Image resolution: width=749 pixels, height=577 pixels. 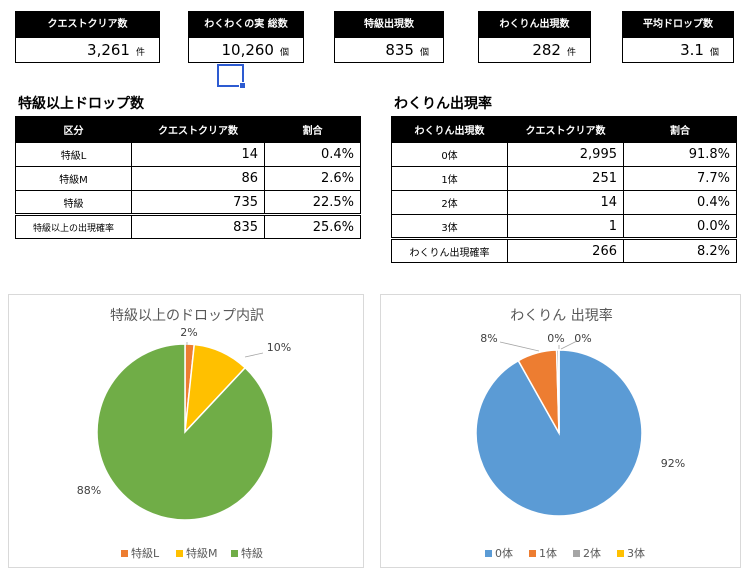 What do you see at coordinates (247, 50) in the screenshot?
I see `kpi-value: 10,260` at bounding box center [247, 50].